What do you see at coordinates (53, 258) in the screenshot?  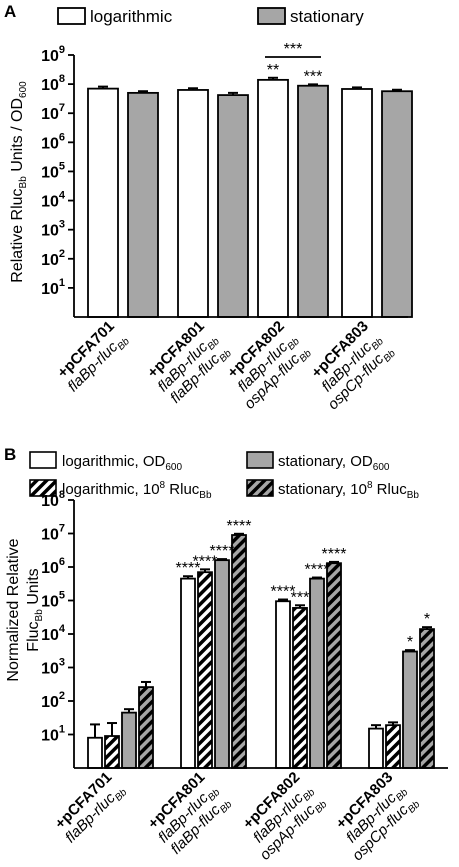 I see `a-ytick-label-2: 10²` at bounding box center [53, 258].